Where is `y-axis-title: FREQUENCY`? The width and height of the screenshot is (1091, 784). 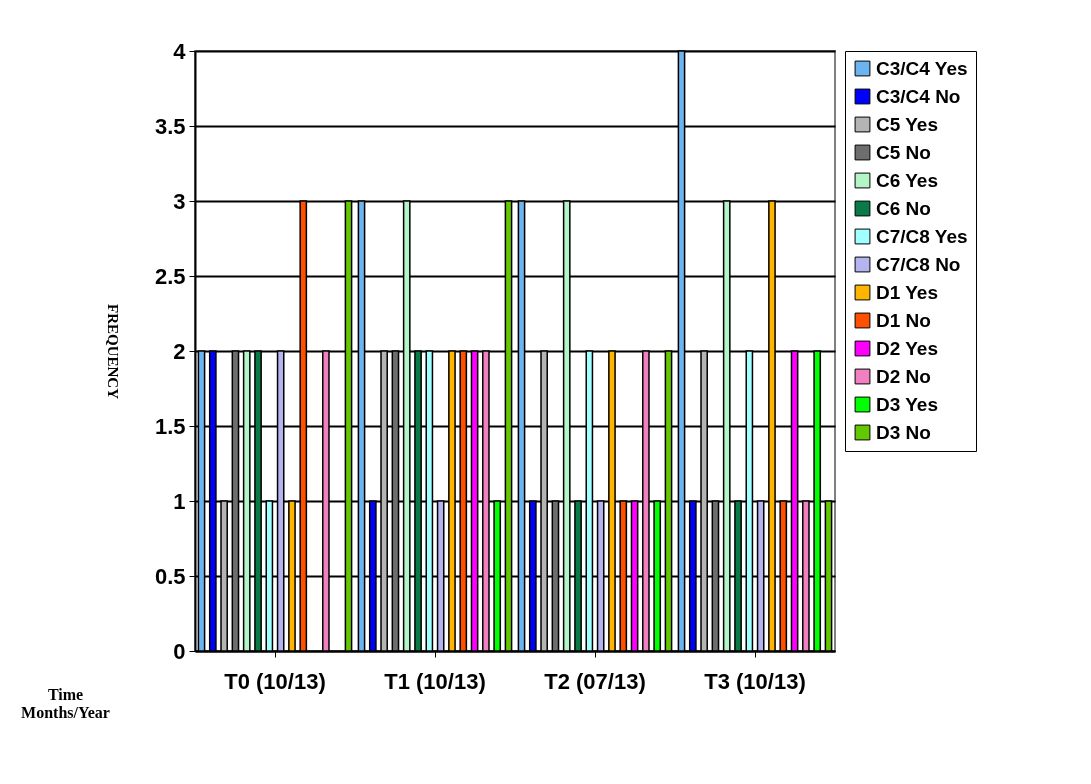 y-axis-title: FREQUENCY is located at coordinates (112, 351).